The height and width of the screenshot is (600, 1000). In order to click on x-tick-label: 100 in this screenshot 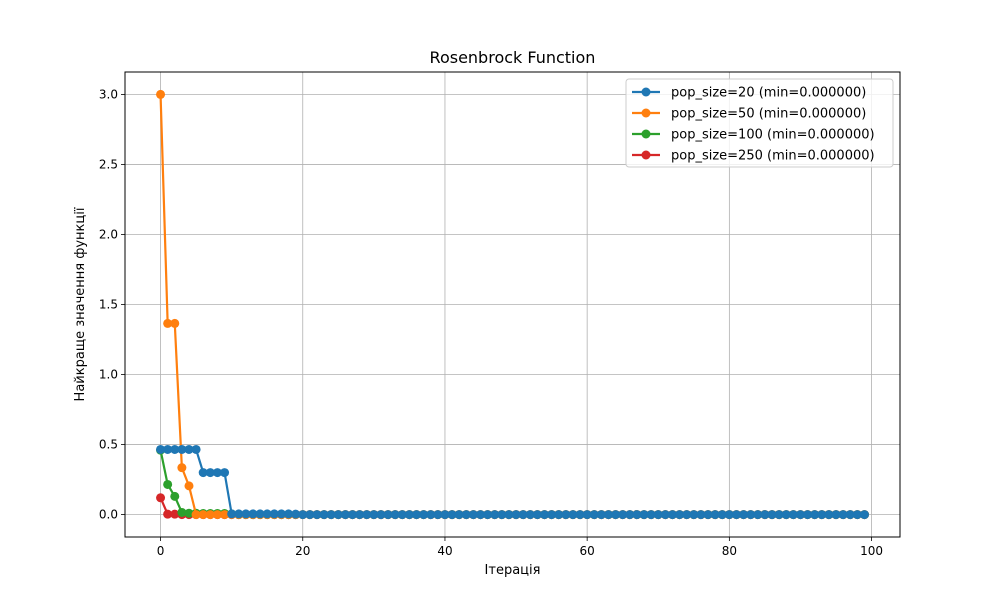, I will do `click(871, 551)`.